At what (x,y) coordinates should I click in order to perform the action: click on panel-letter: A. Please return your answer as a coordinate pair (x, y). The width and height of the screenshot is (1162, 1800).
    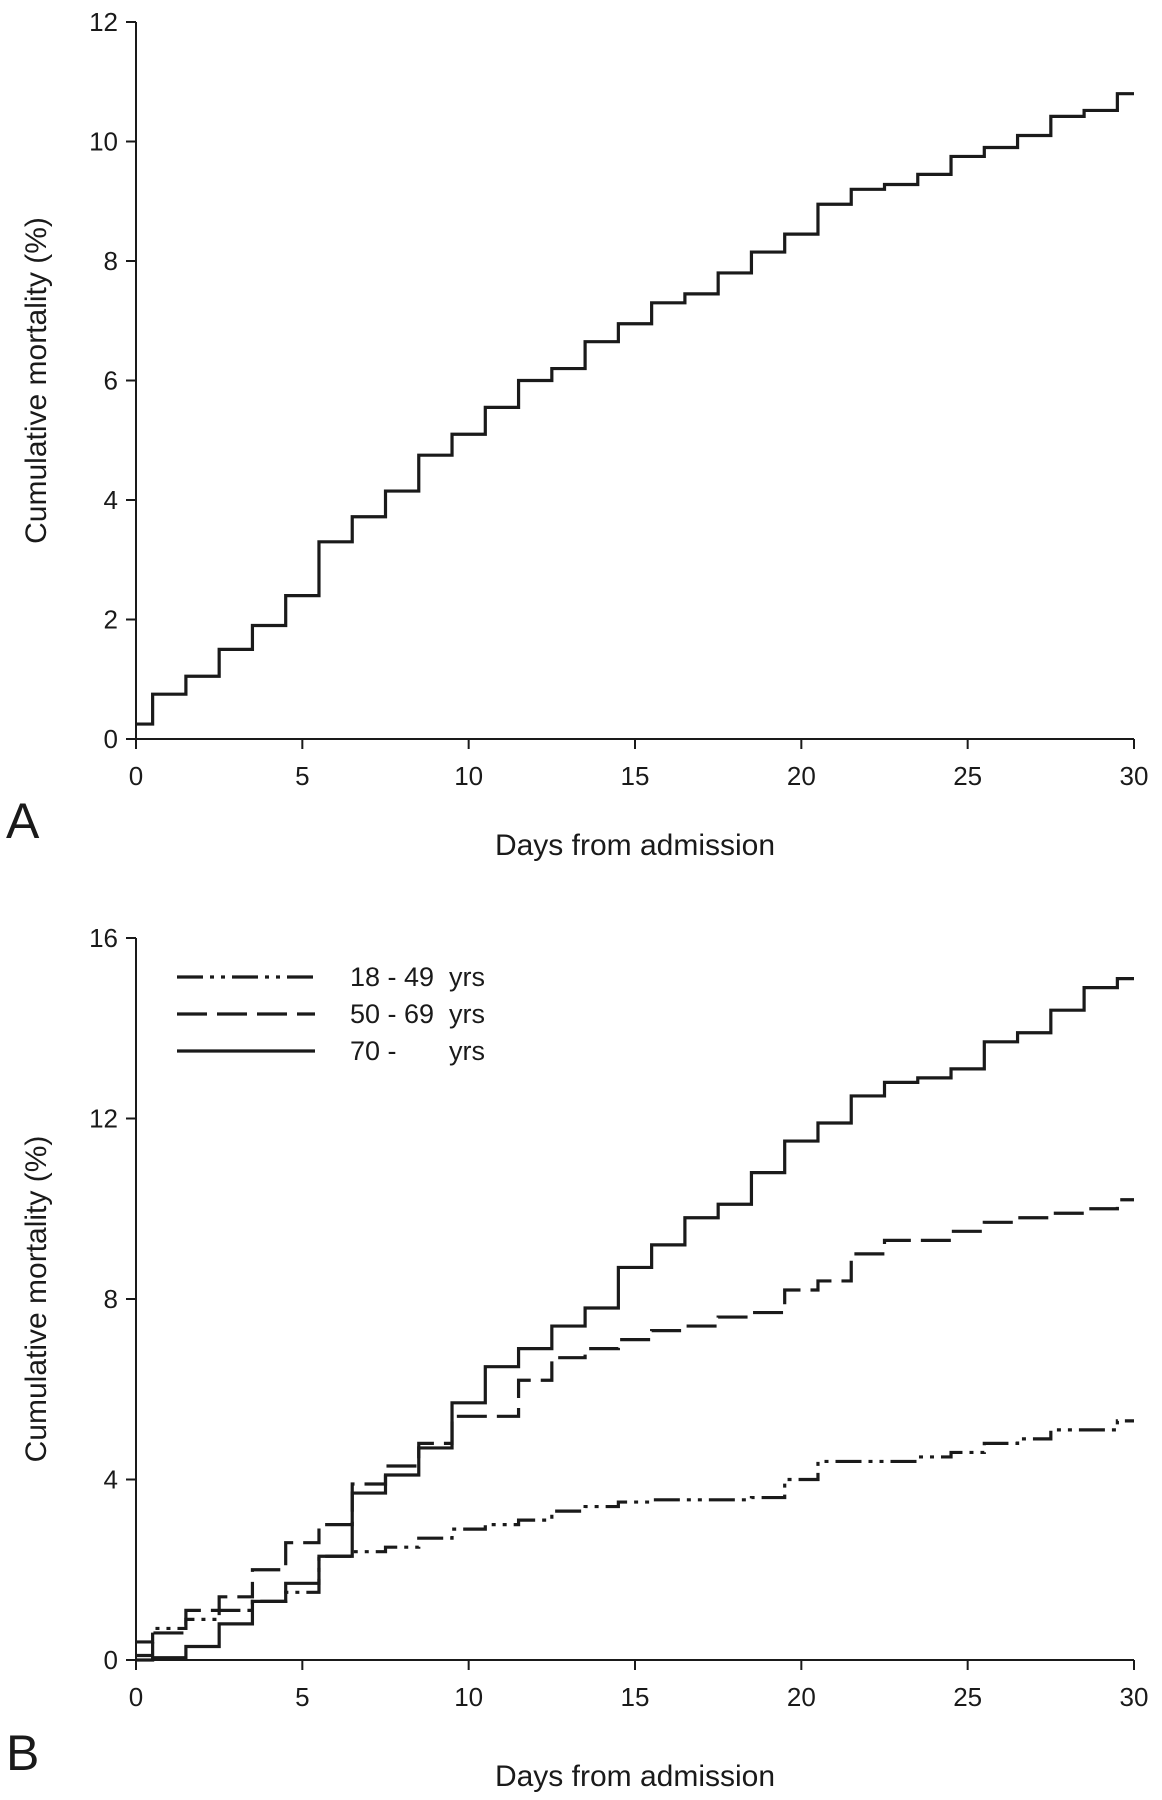
    Looking at the image, I should click on (23, 821).